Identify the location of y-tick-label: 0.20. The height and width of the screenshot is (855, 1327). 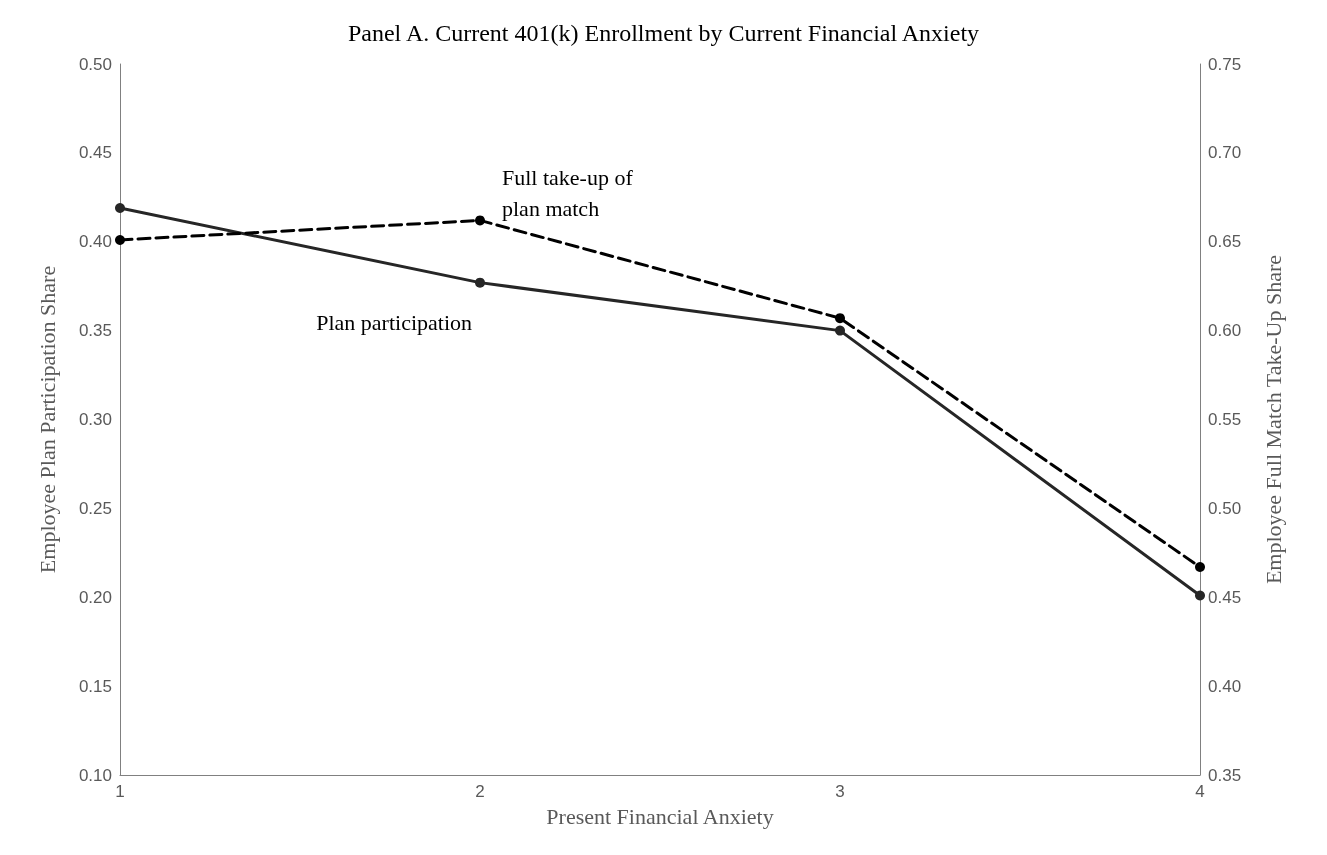
(95, 597).